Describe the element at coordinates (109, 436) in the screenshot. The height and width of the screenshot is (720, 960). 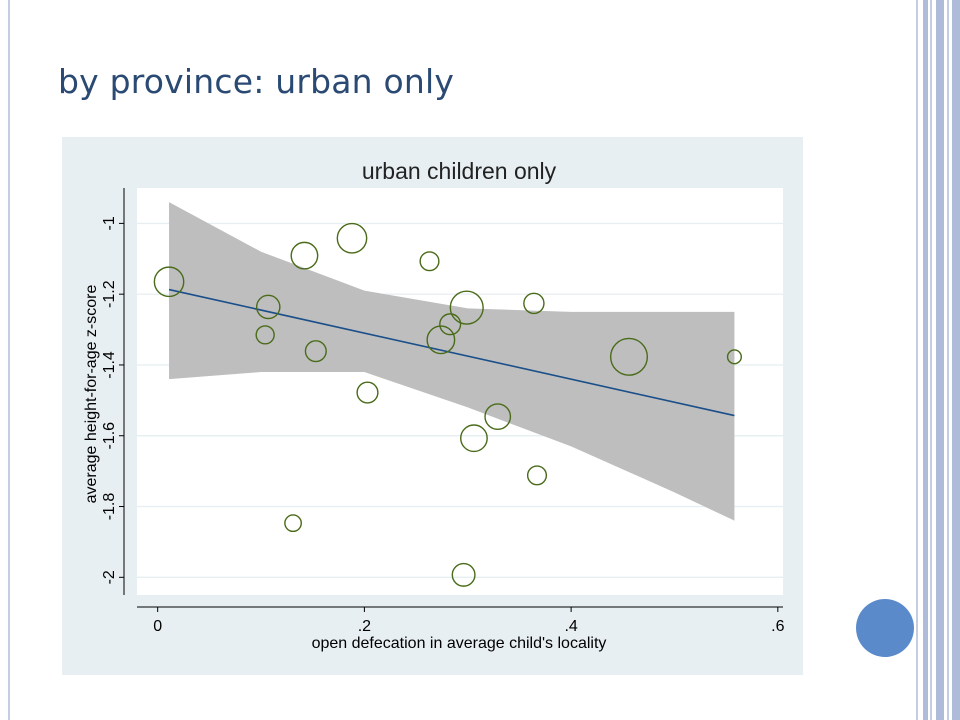
I see `y-tick-label: -1.6` at that location.